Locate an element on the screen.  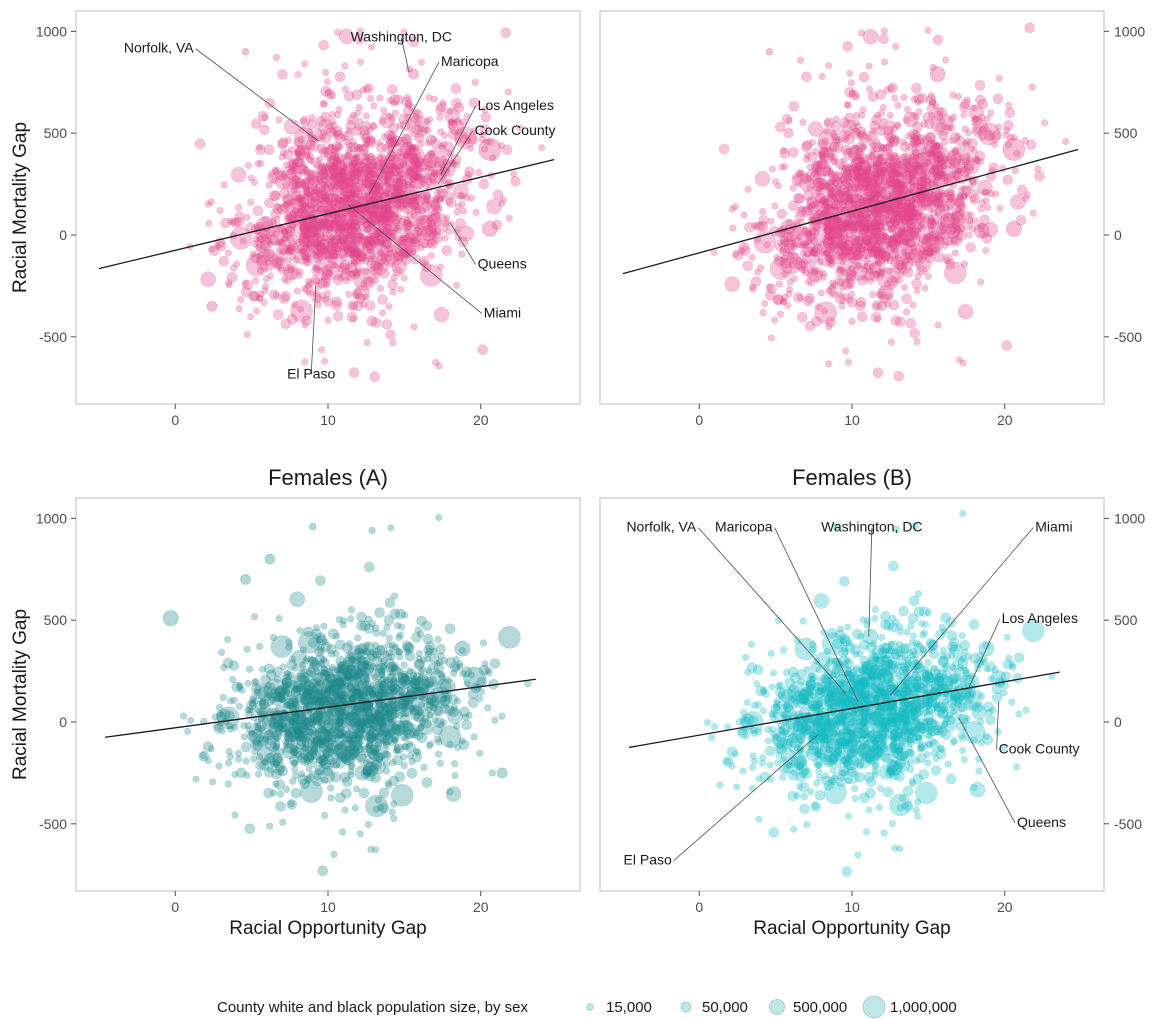
scatter-point-highlight is located at coordinates (212, 306).